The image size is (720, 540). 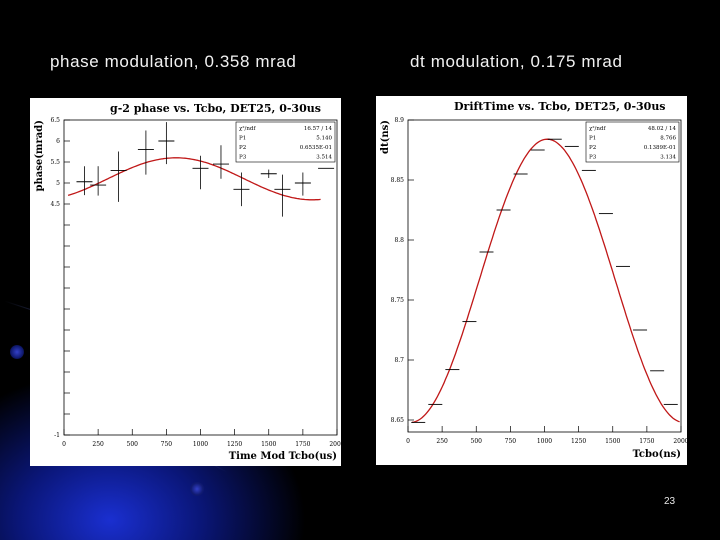 I want to click on y-tick-label: 8.85, so click(x=398, y=180).